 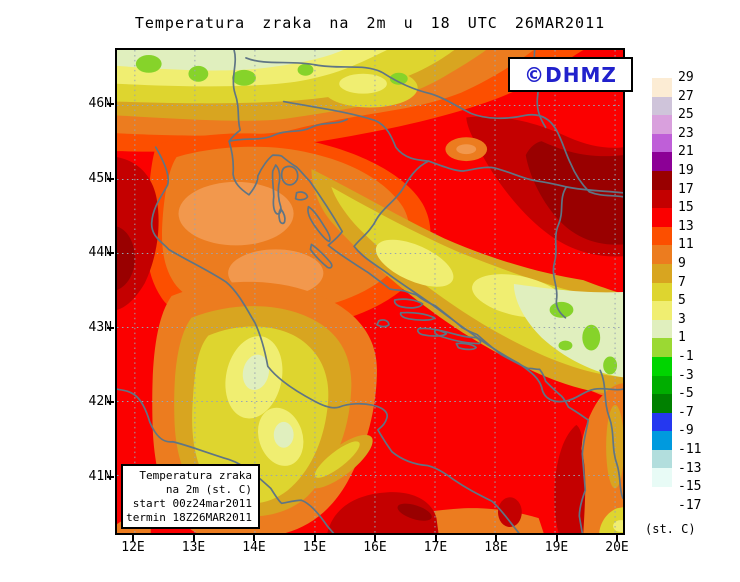 What do you see at coordinates (690, 505) in the screenshot?
I see `legend-value: -17` at bounding box center [690, 505].